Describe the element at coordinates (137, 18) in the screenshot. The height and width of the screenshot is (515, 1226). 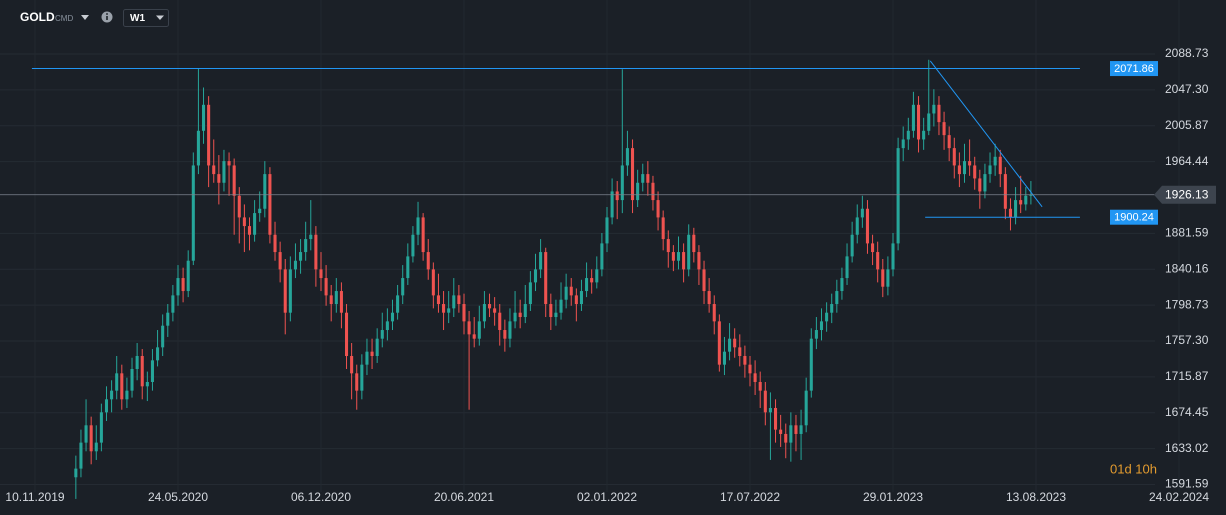
I see `timeframe: W1` at that location.